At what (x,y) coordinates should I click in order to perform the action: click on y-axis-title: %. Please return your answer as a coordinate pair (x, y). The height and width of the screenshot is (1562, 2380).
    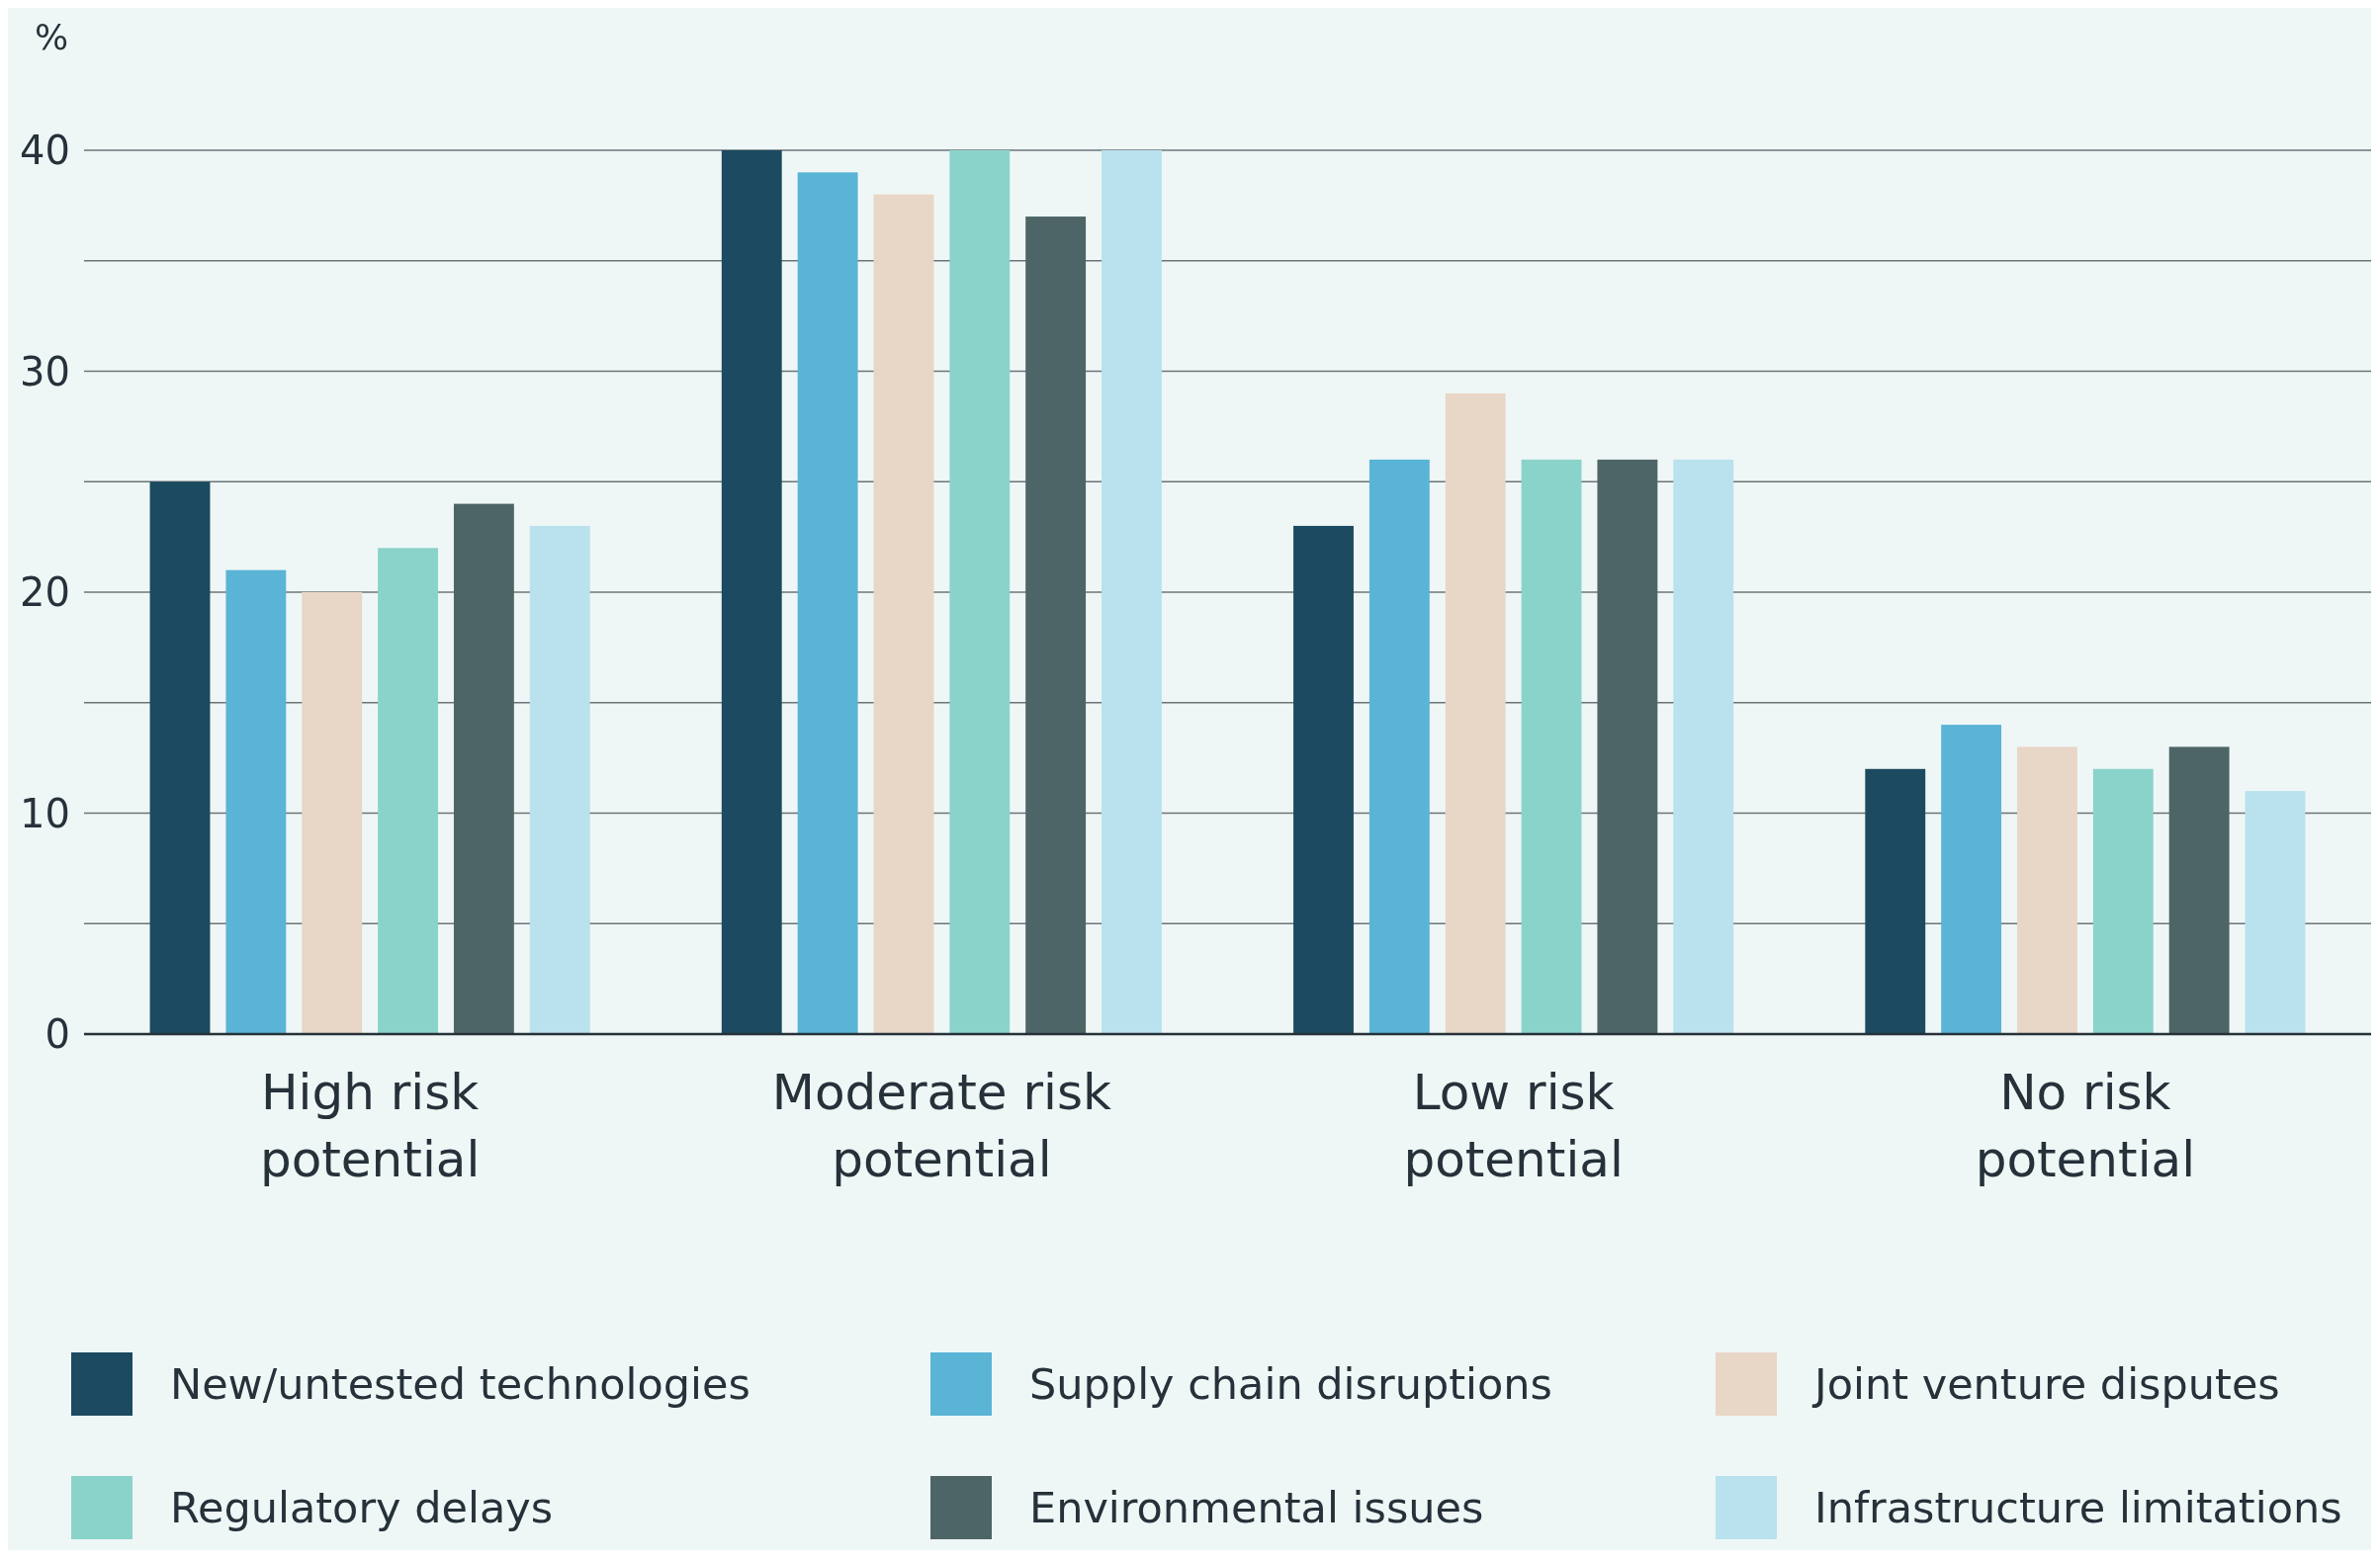
    Looking at the image, I should click on (51, 37).